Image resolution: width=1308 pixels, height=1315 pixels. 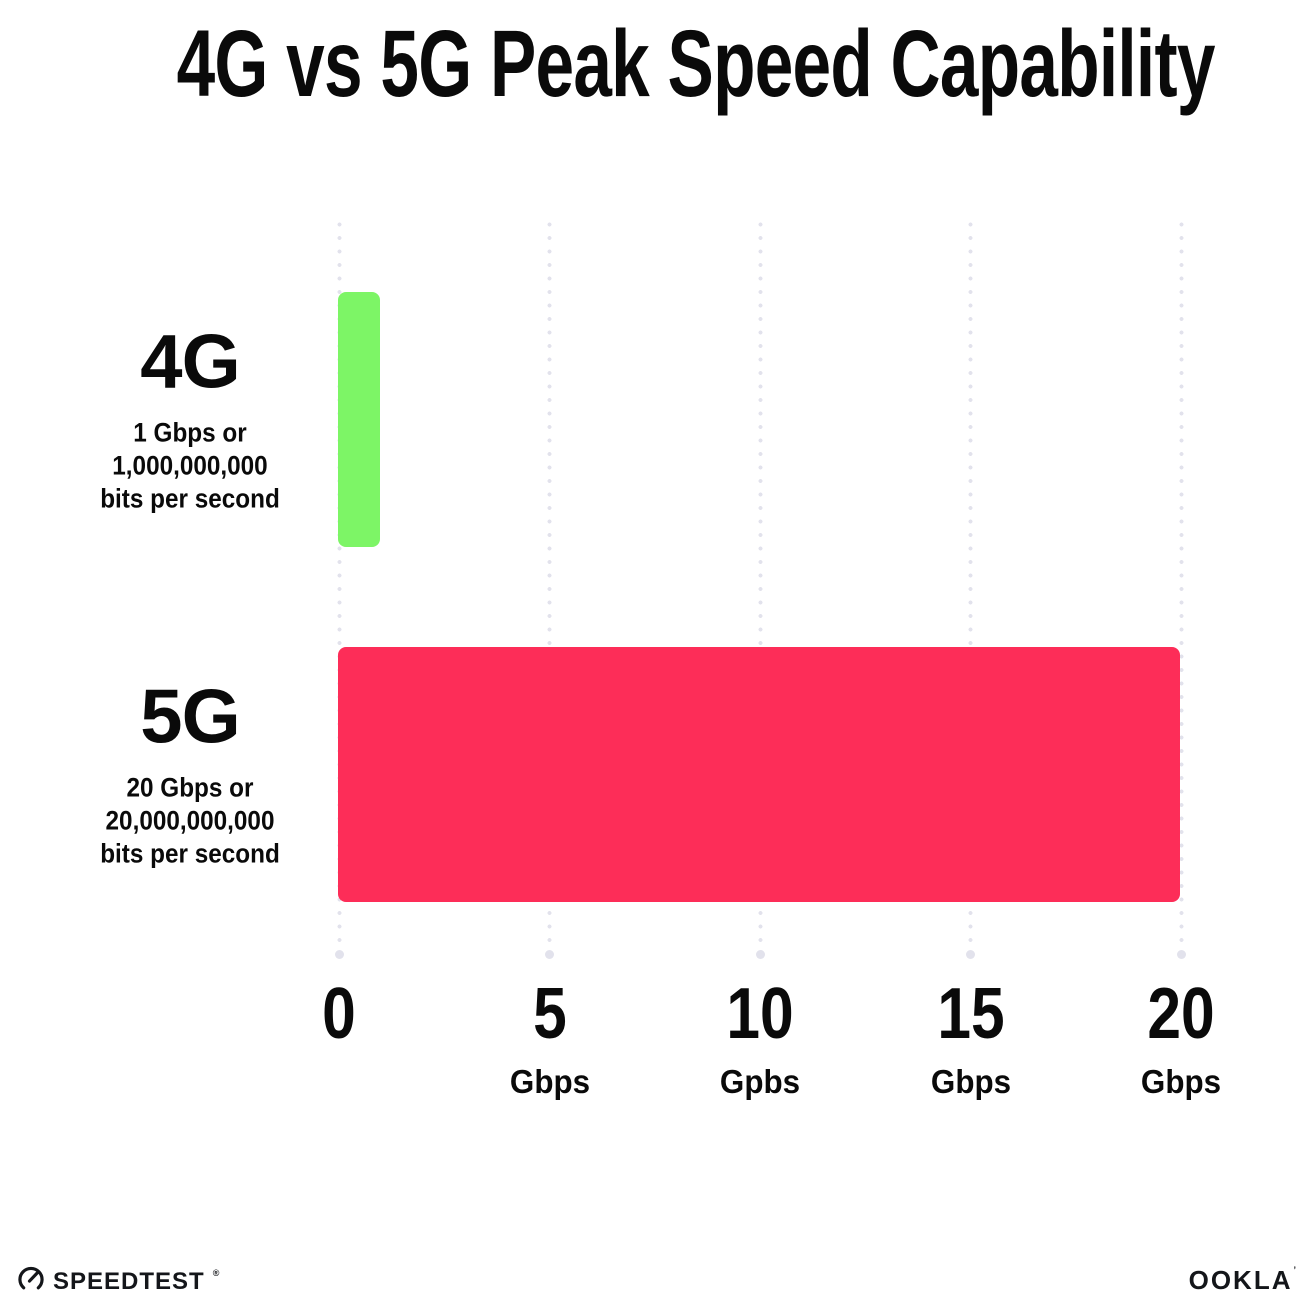 What do you see at coordinates (970, 590) in the screenshot?
I see `gridline-15-gbps` at bounding box center [970, 590].